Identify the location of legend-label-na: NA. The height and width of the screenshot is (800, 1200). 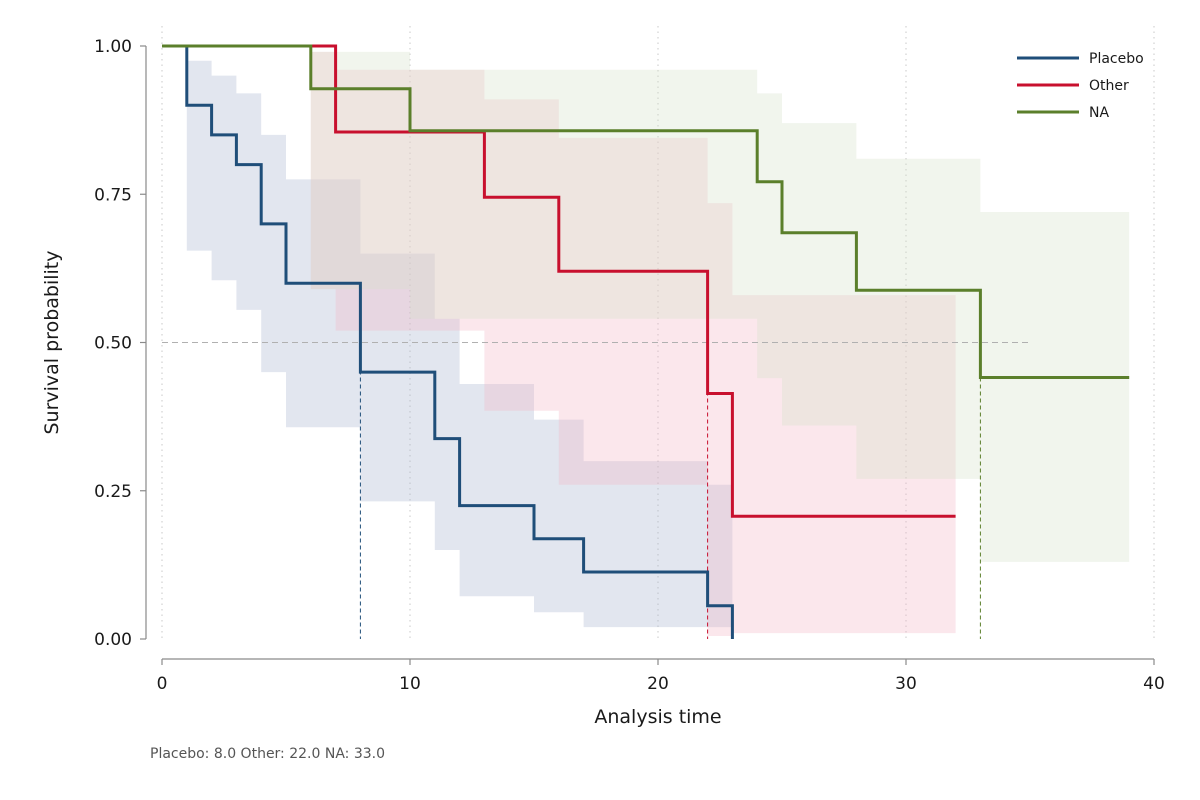
(1099, 113).